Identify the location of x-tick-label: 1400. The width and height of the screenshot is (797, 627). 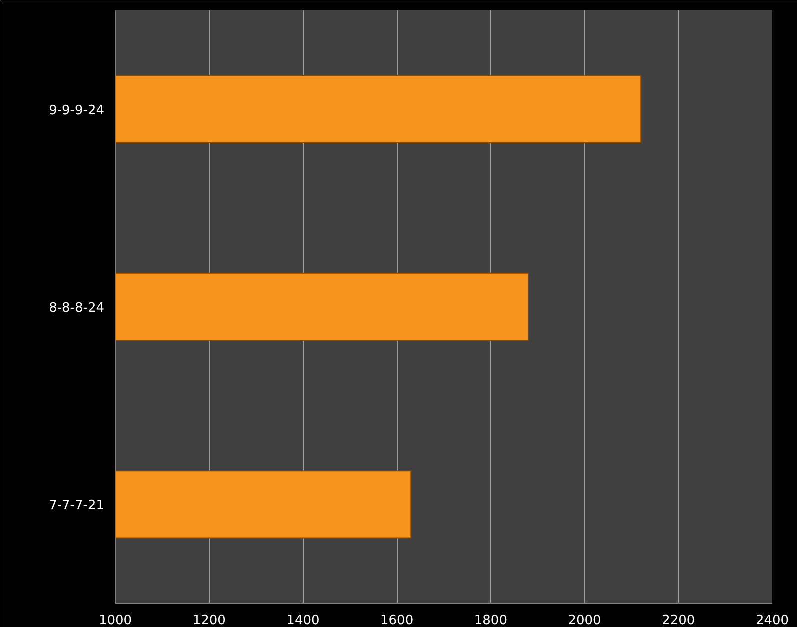
(303, 620).